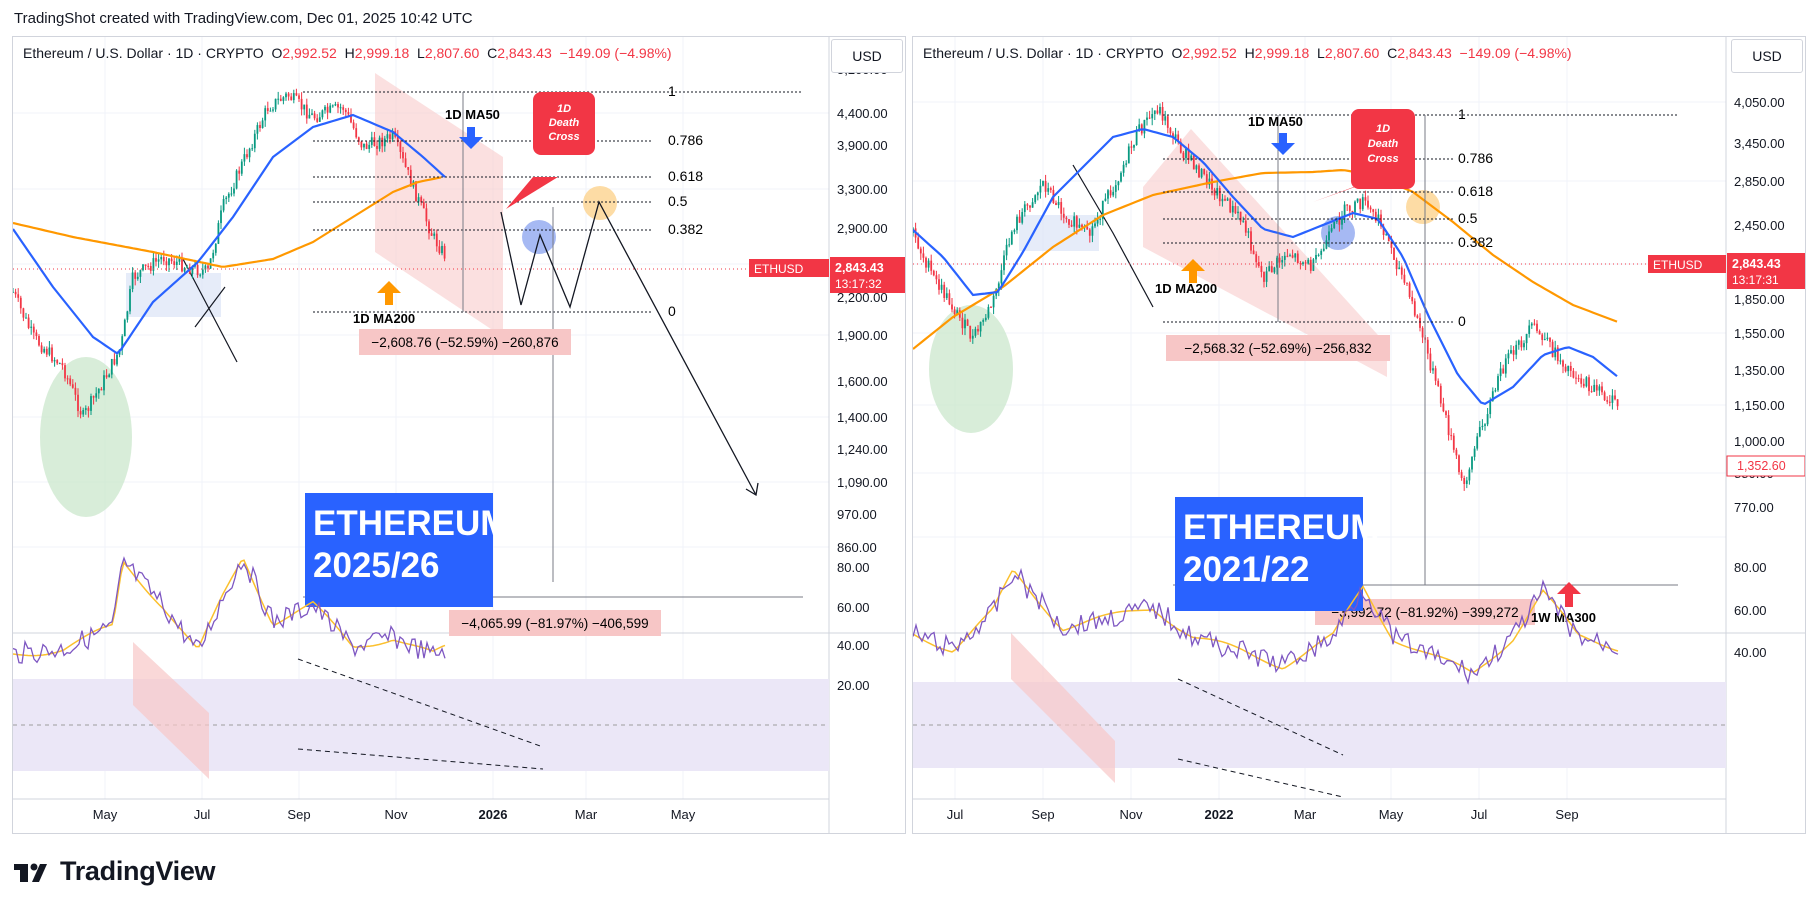 The height and width of the screenshot is (908, 1815). Describe the element at coordinates (143, 53) in the screenshot. I see `symbol-name: Ethereum / U.S. Dollar · 1D · CRYPTO` at that location.